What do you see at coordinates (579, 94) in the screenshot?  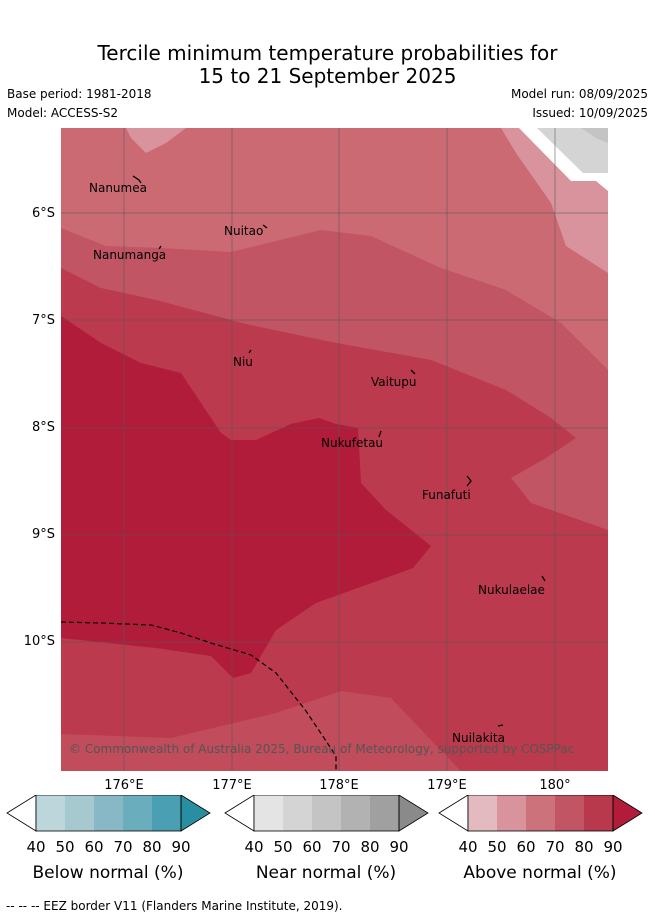 I see `model-run: Model run: 08/09/2025` at bounding box center [579, 94].